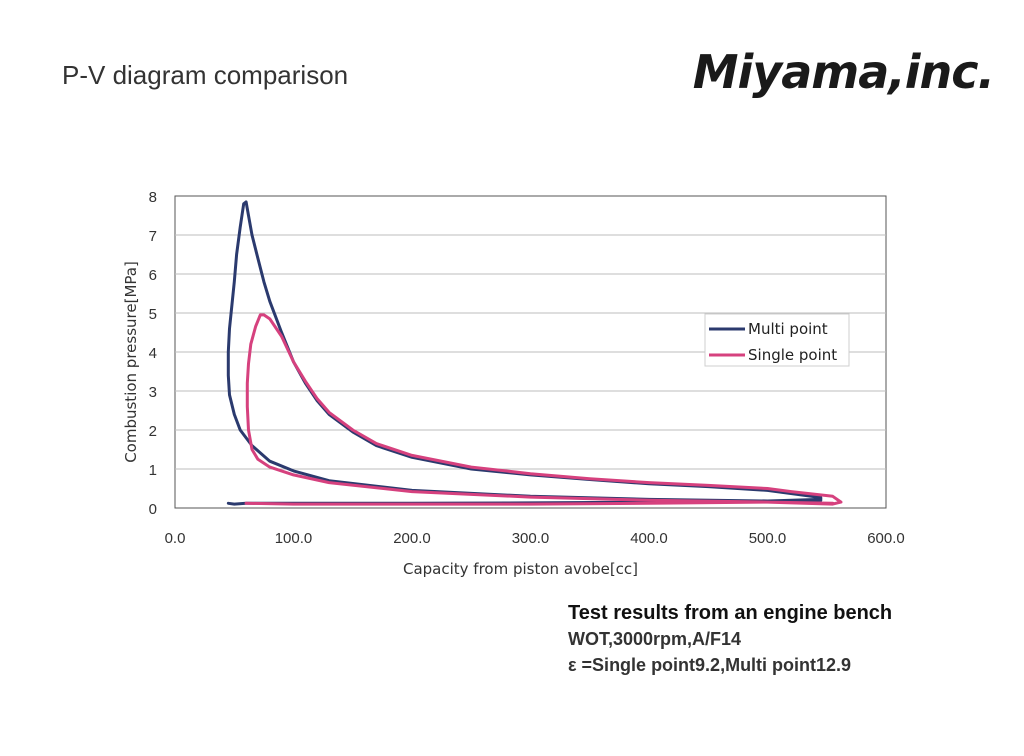 The width and height of the screenshot is (1024, 756). I want to click on y-tick-label: 2, so click(153, 431).